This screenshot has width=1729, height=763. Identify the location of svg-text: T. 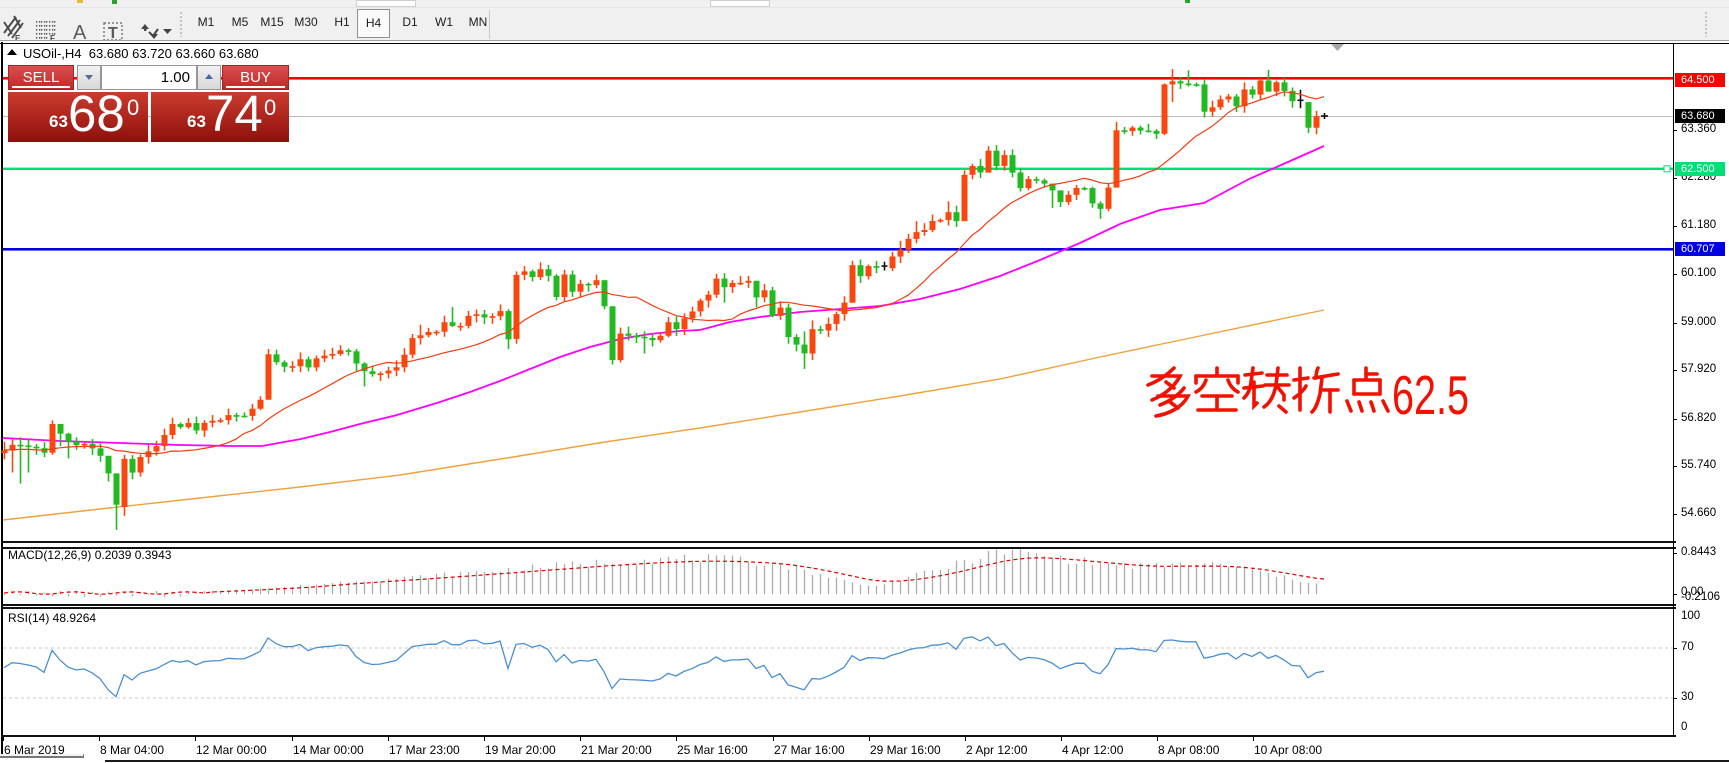
(113, 32).